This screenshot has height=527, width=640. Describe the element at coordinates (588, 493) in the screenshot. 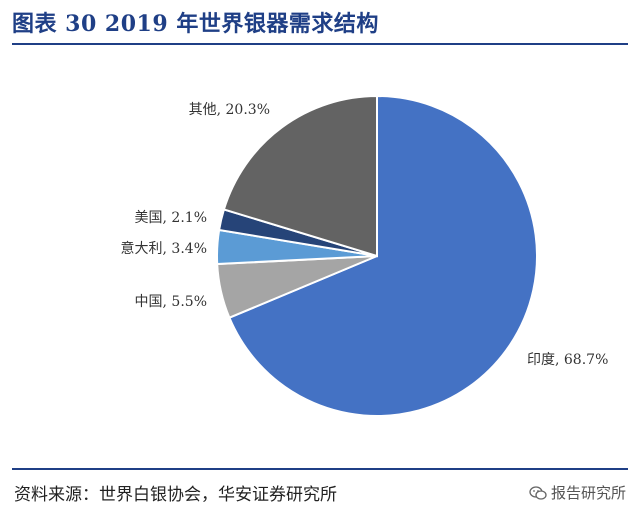

I see `watermark-text: 报告研究所` at that location.